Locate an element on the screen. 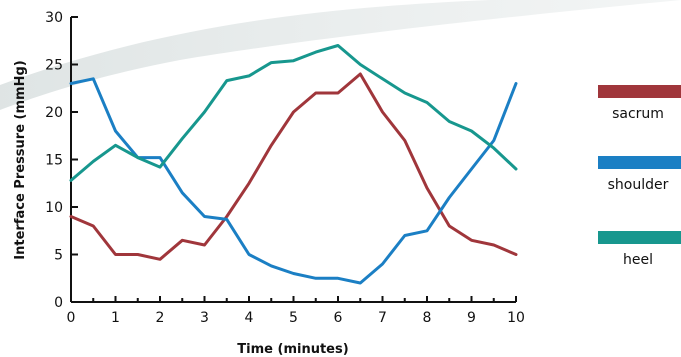  x-tick-label: 3 is located at coordinates (204, 318).